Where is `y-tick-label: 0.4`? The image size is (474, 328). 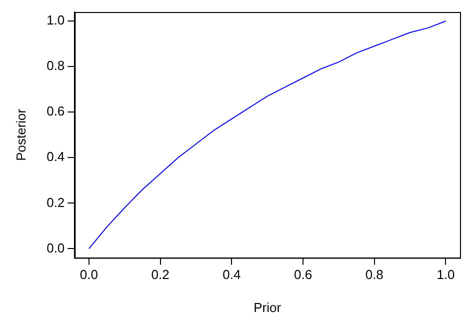
y-tick-label: 0.4 is located at coordinates (55, 156).